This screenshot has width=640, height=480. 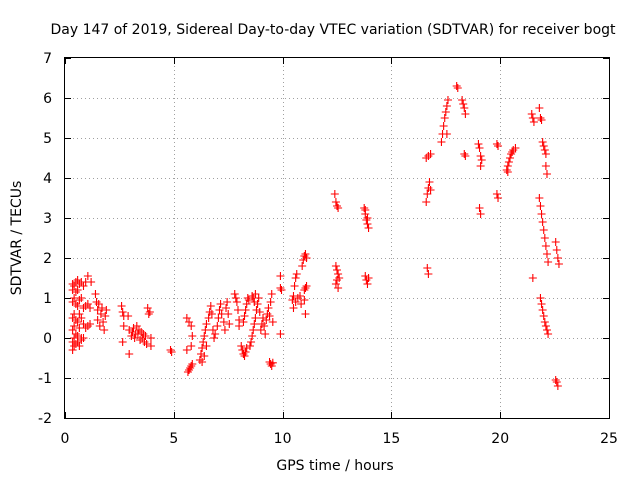 What do you see at coordinates (47, 339) in the screenshot?
I see `y-tick-label: 0` at bounding box center [47, 339].